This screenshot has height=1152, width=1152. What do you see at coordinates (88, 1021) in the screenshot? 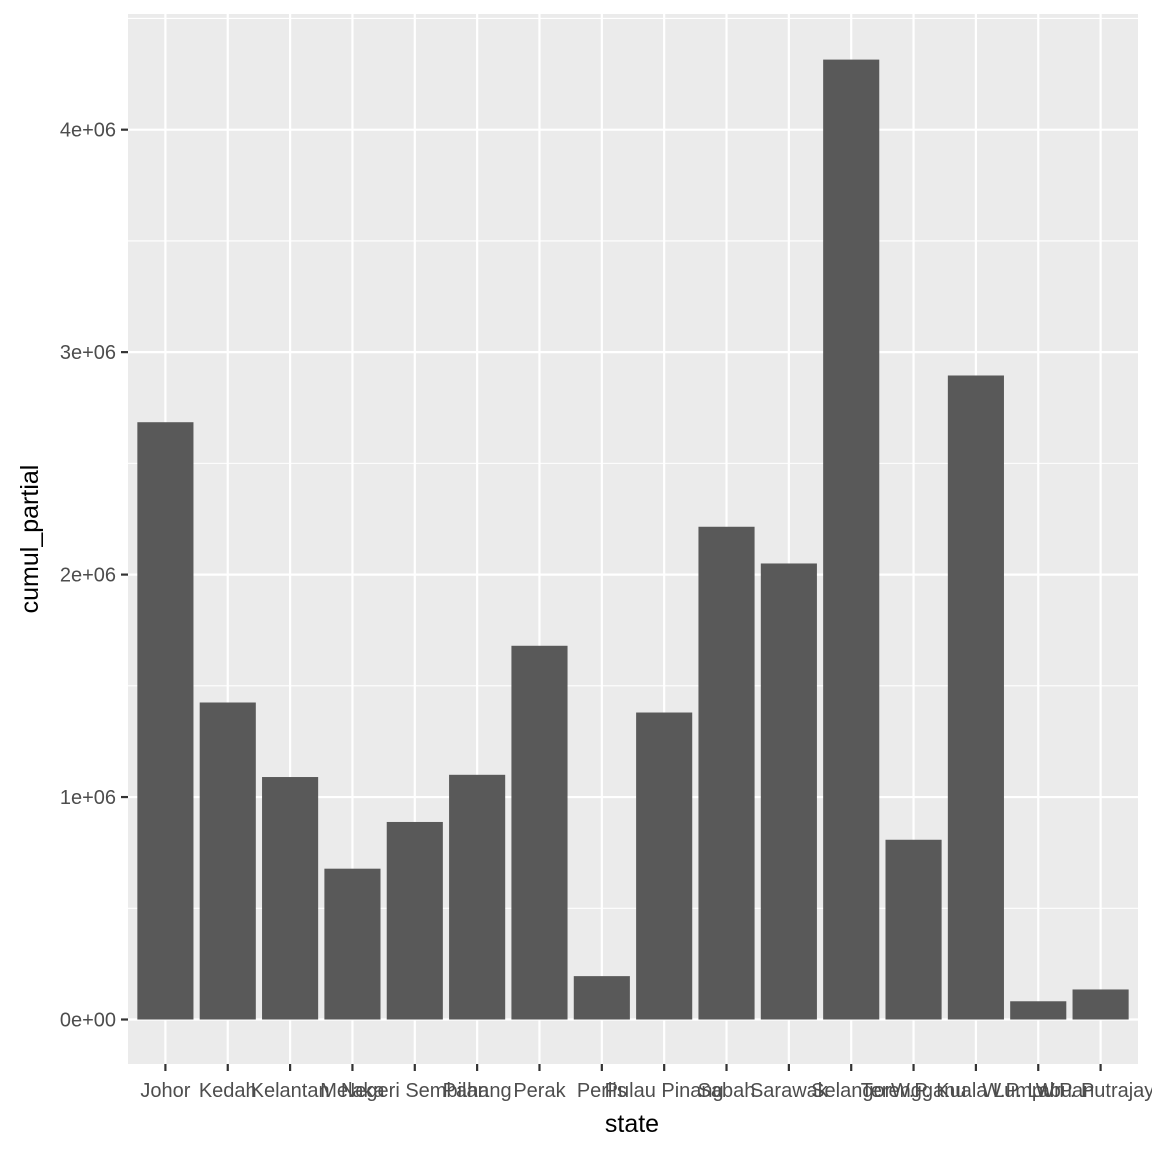
I see `y-tick-label: 0e+00` at bounding box center [88, 1021].